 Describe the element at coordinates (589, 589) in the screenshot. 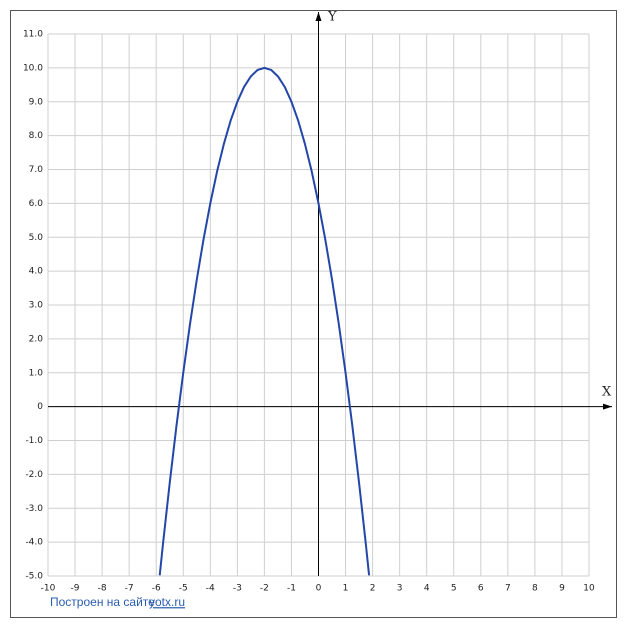

I see `x-tick-label: 10` at that location.